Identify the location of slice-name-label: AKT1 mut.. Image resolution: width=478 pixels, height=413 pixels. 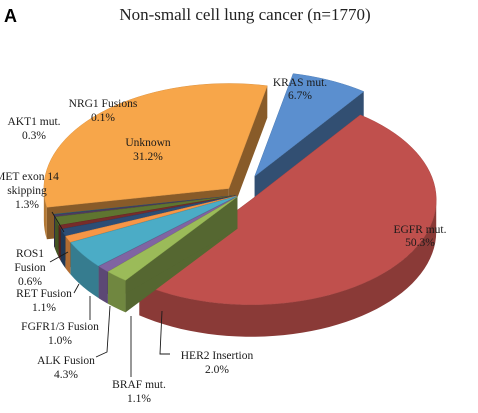
(33, 122).